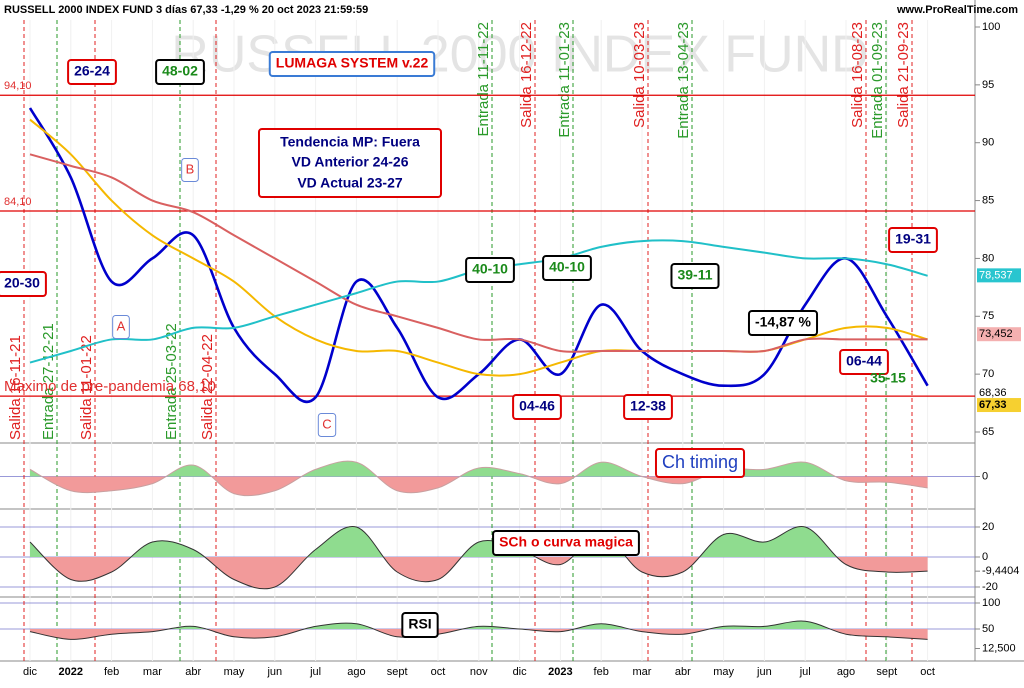 The width and height of the screenshot is (1024, 688). I want to click on annotation: 26-24, so click(92, 71).